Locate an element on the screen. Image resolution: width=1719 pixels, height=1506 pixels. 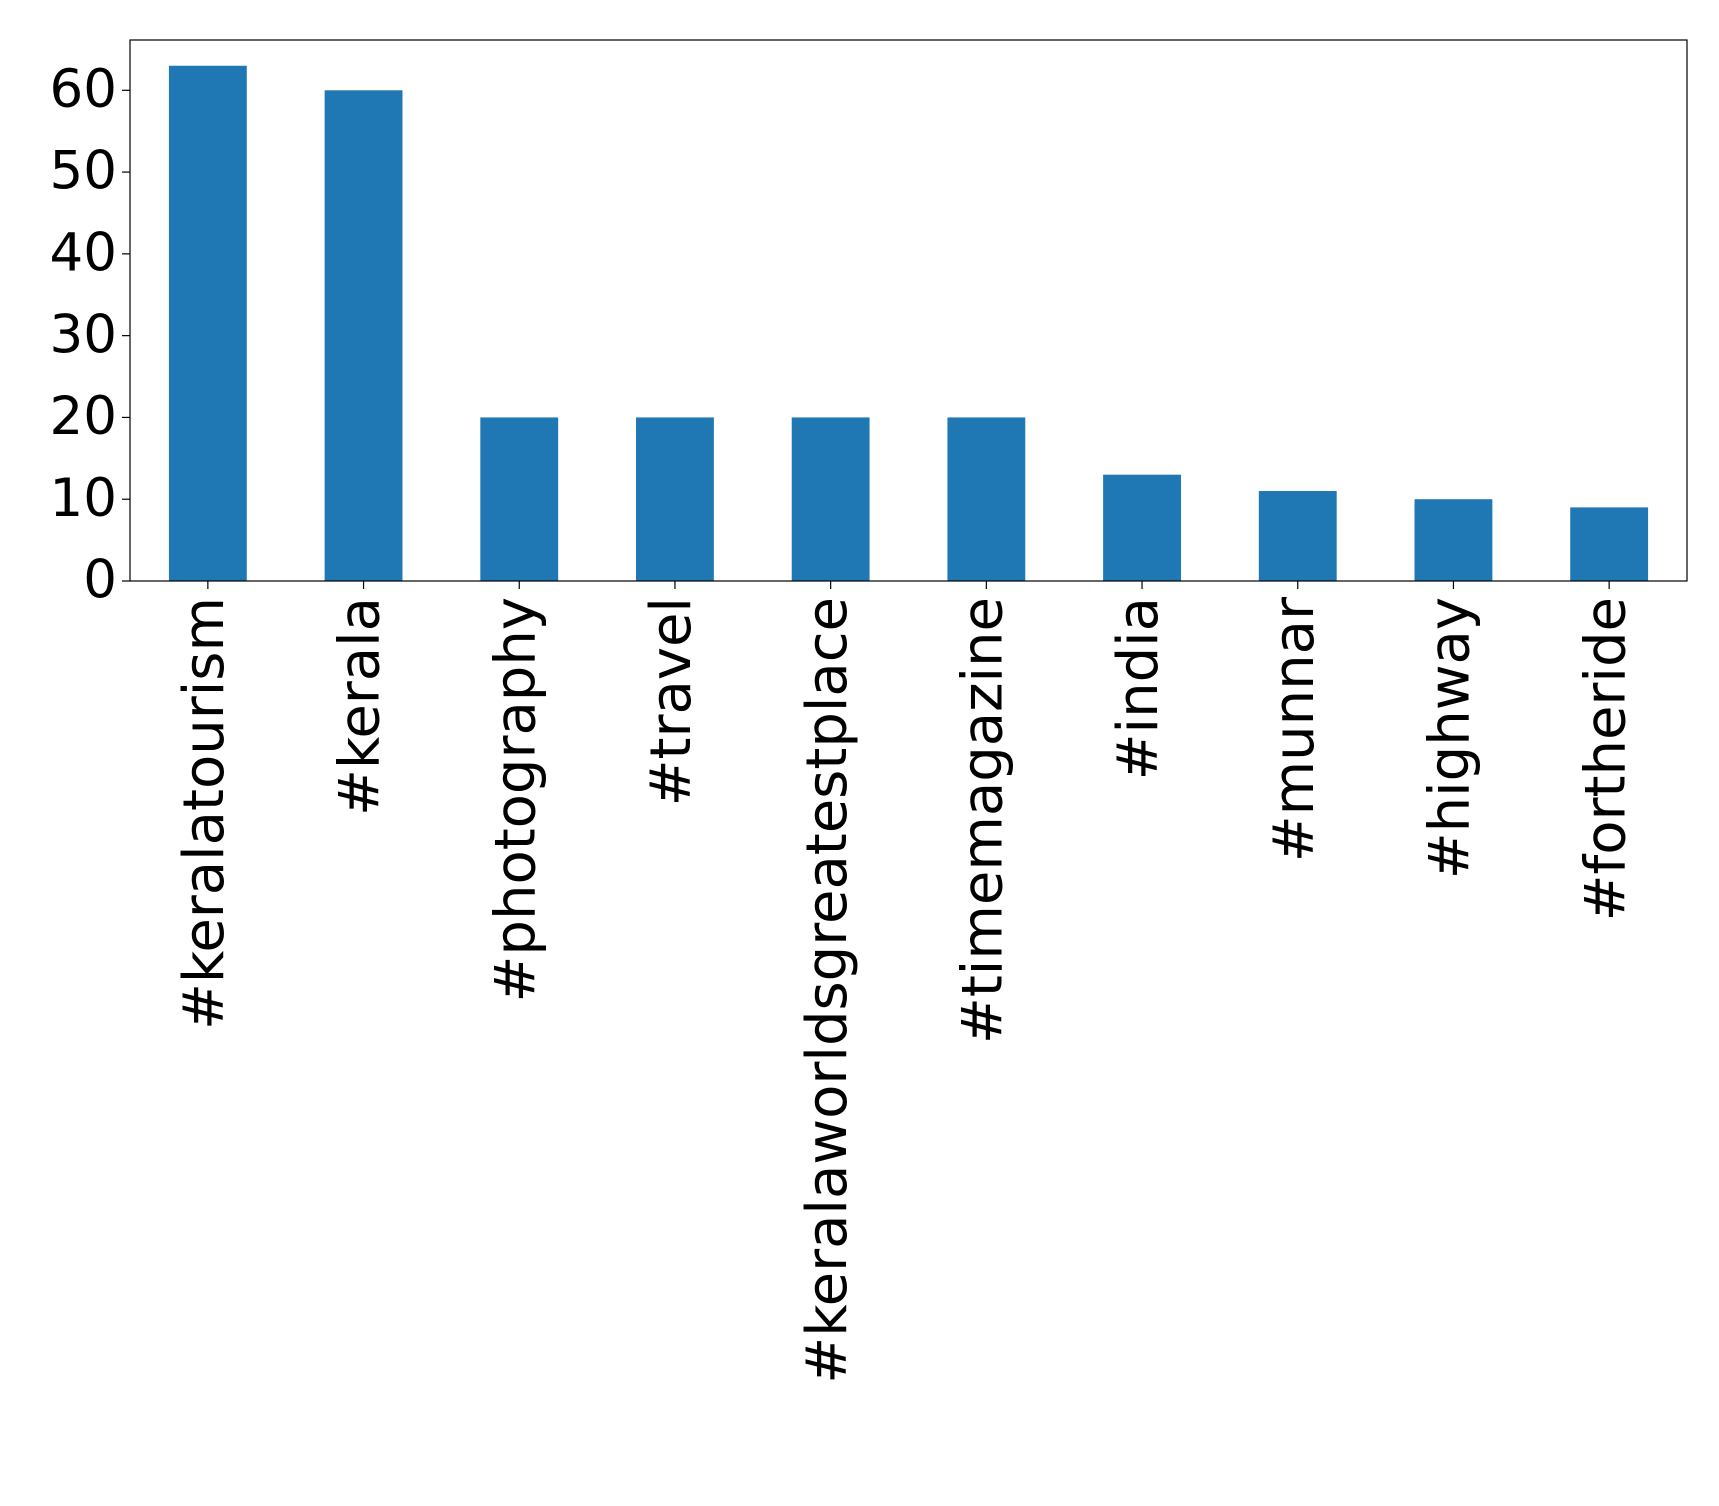
y-tick-label: 20 is located at coordinates (83, 416).